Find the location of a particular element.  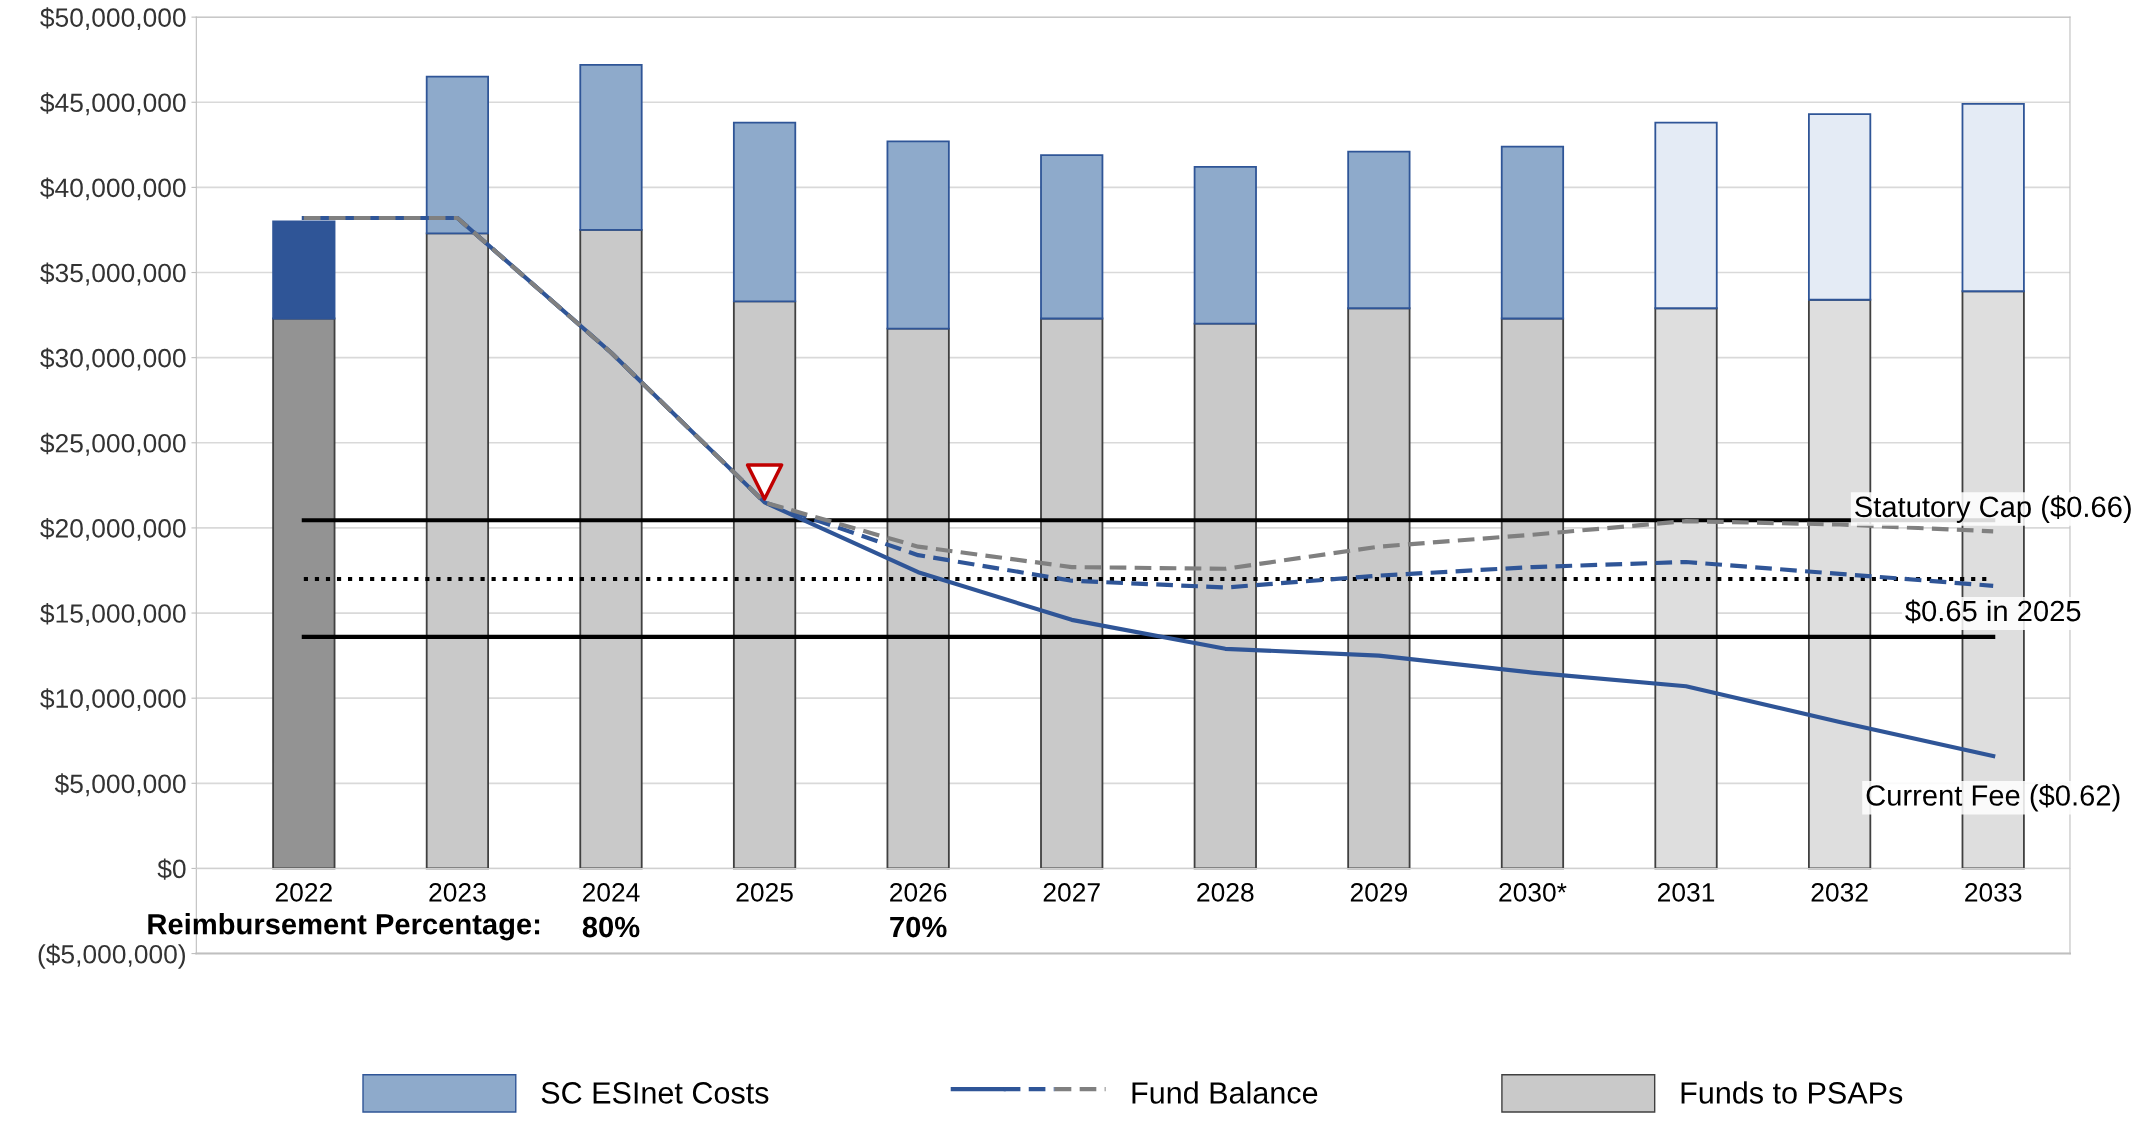

annotation: Reimbursement Percentage: is located at coordinates (344, 927).